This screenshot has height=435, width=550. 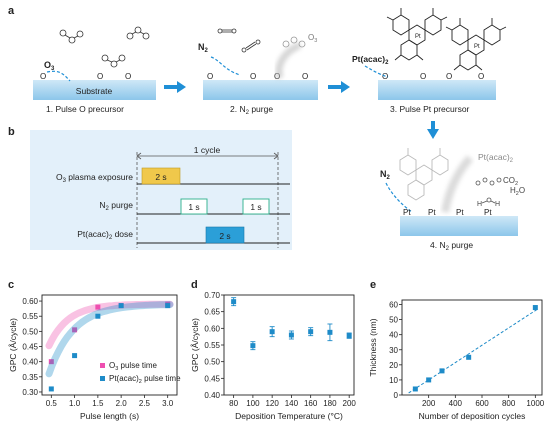 I want to click on step2-caption: 2. N2 purge, so click(x=251, y=110).